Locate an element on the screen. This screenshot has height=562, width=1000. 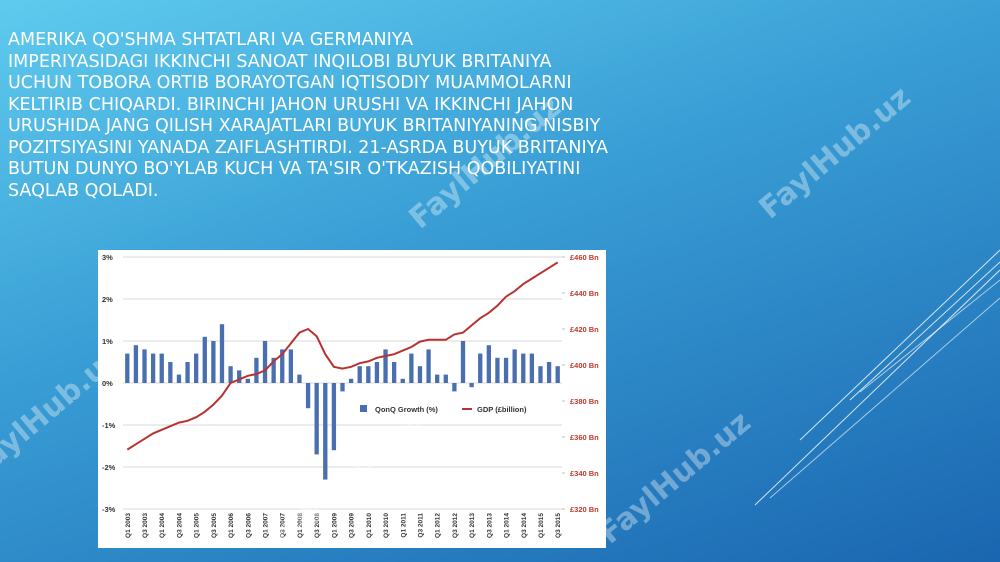
x-tick-label: Q3 2013 is located at coordinates (489, 525).